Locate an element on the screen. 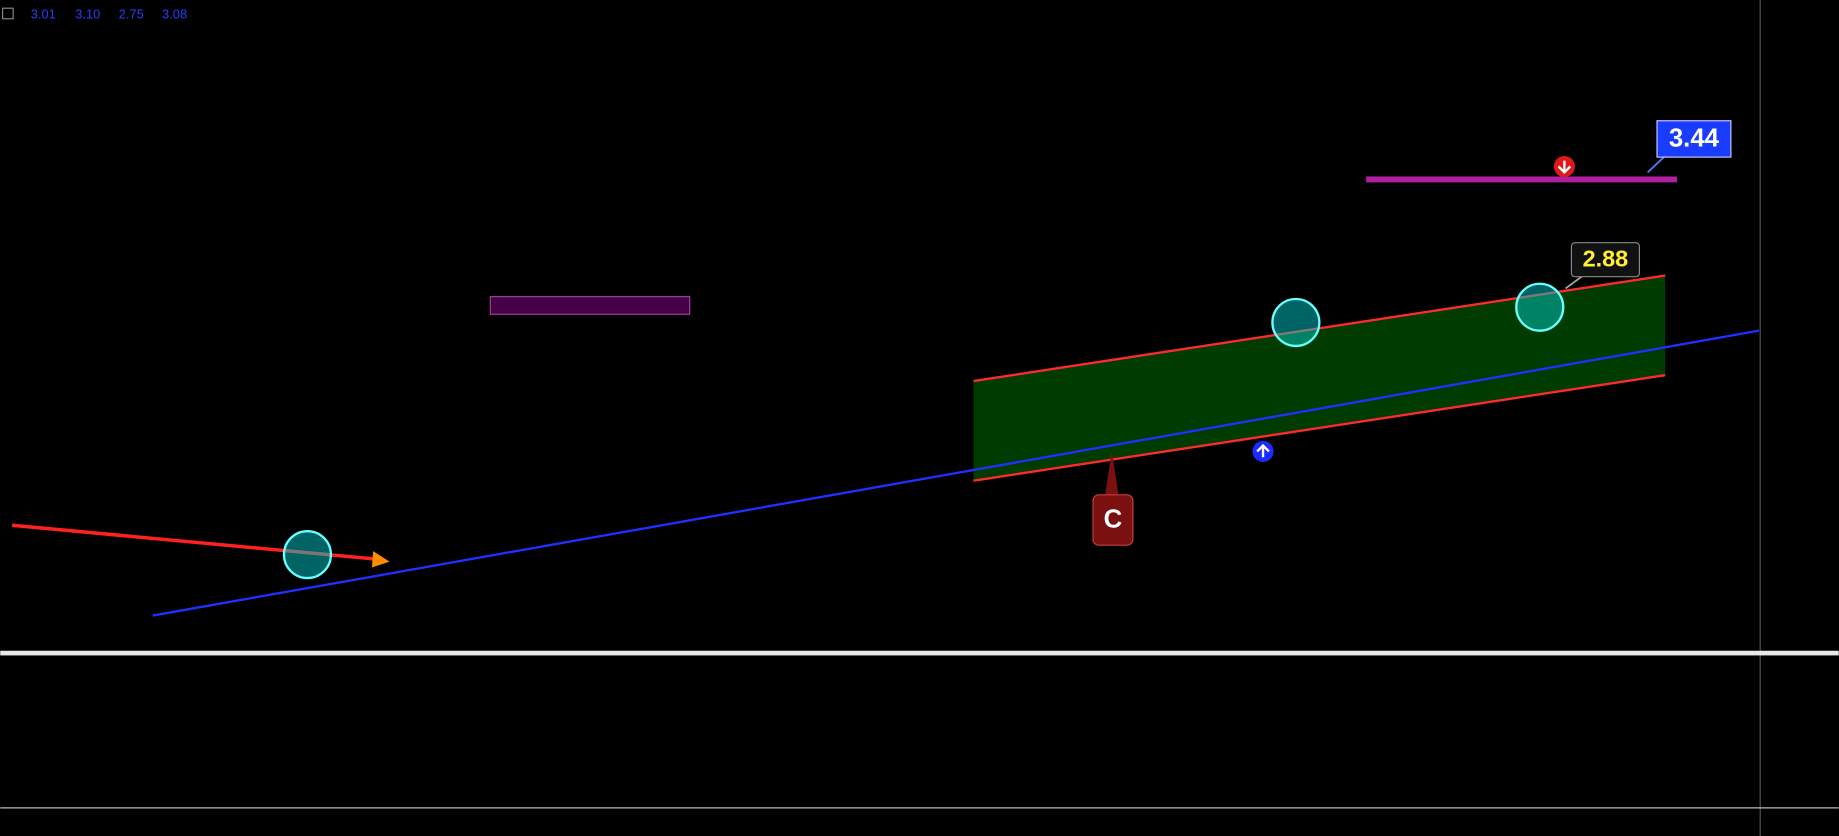 The width and height of the screenshot is (1839, 836). callout-text: 2.88 is located at coordinates (1606, 258).